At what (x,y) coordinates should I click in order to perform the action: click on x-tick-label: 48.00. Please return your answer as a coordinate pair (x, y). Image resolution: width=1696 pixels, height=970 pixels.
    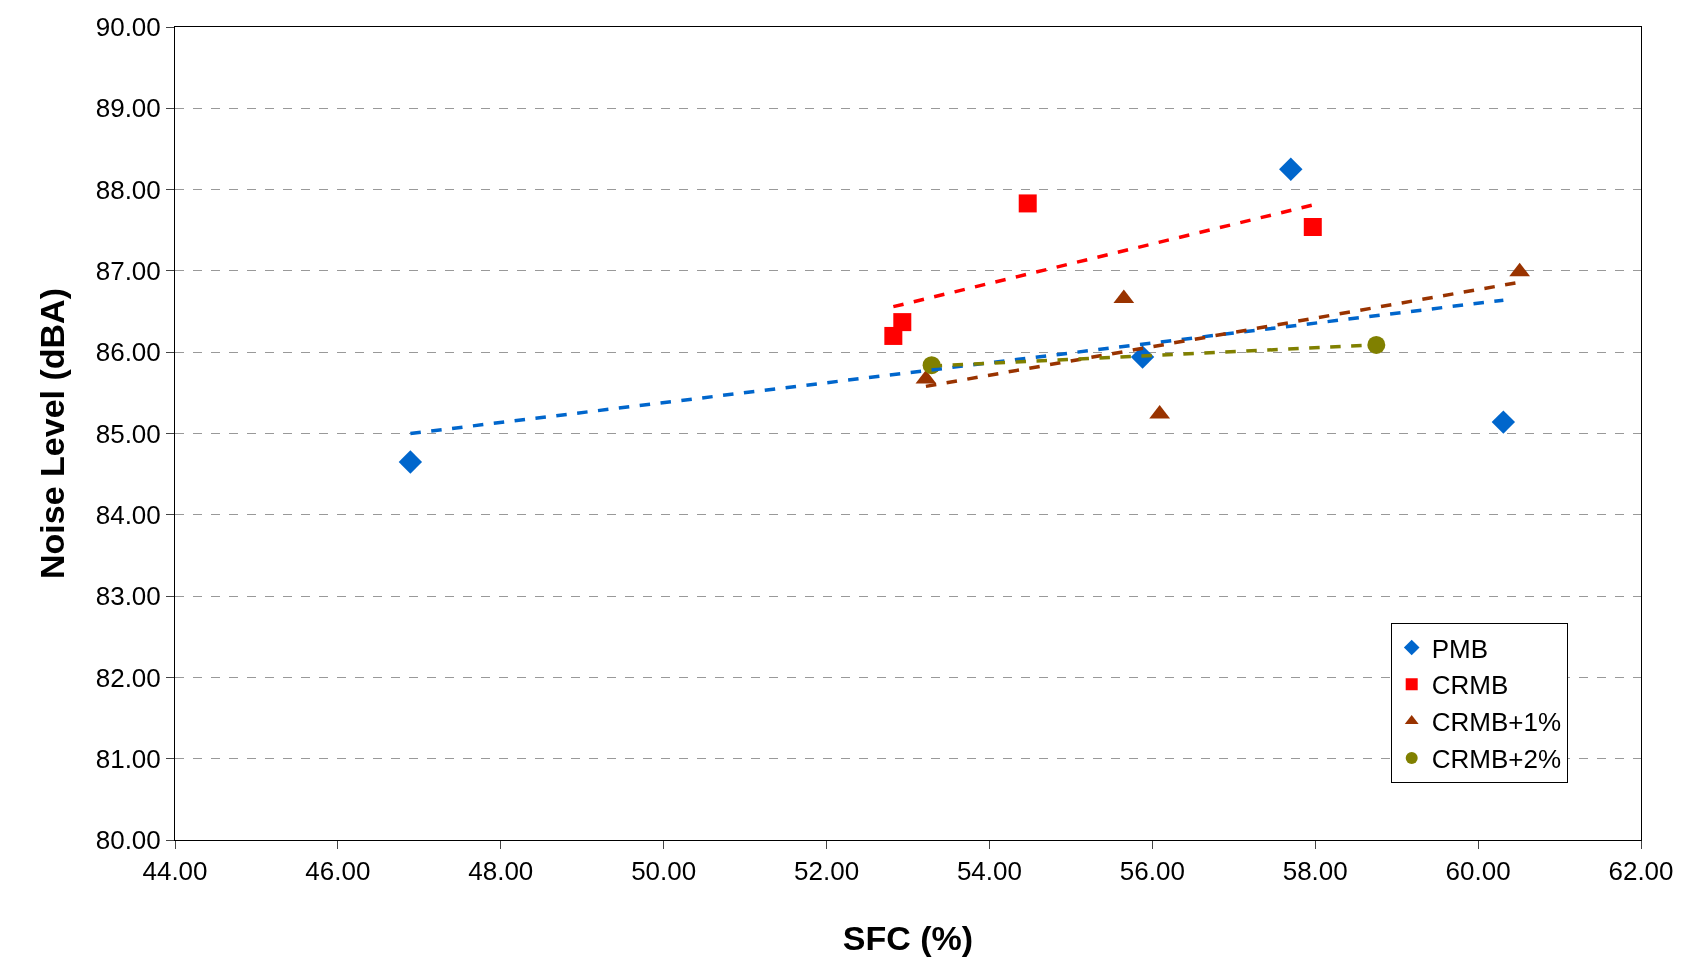
    Looking at the image, I should click on (501, 871).